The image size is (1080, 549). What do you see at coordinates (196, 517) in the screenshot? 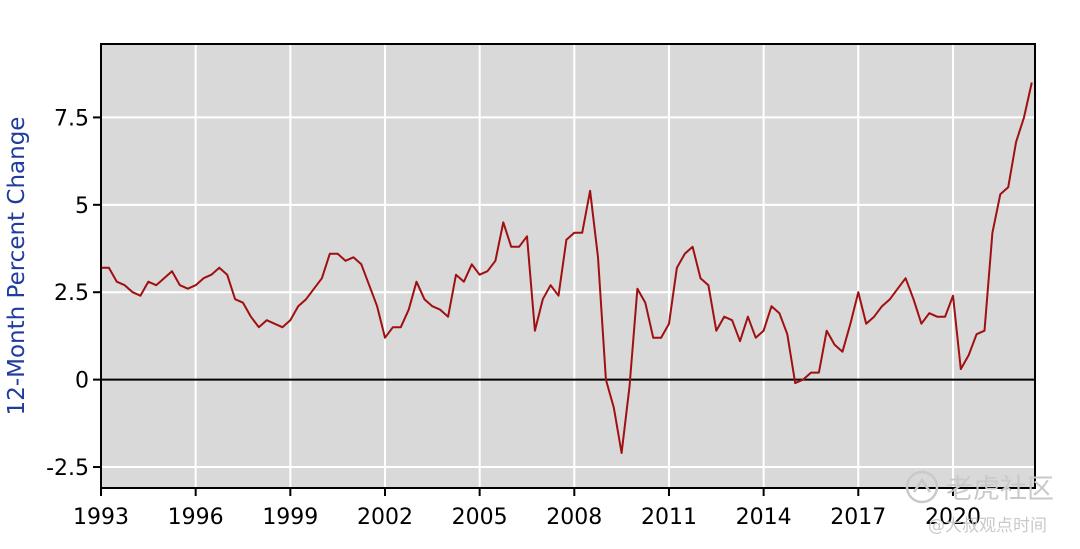
I see `x-tick-label: 1996` at bounding box center [196, 517].